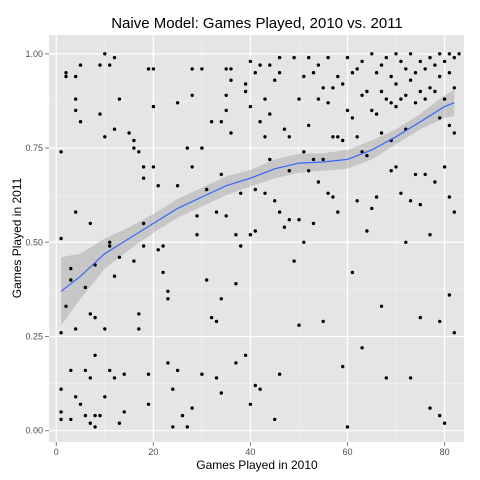  I want to click on x-tick-label: 0, so click(56, 452).